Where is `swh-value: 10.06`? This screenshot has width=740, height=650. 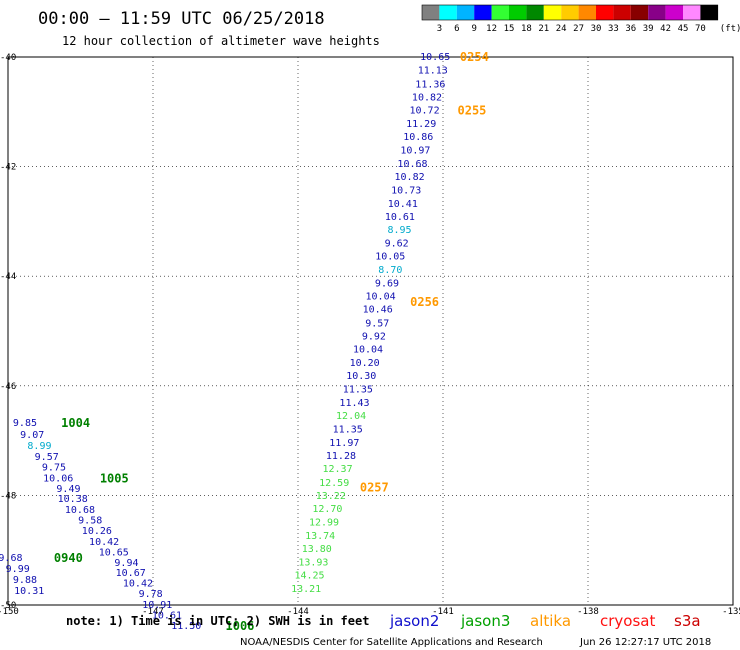
swh-value: 10.06 is located at coordinates (58, 478).